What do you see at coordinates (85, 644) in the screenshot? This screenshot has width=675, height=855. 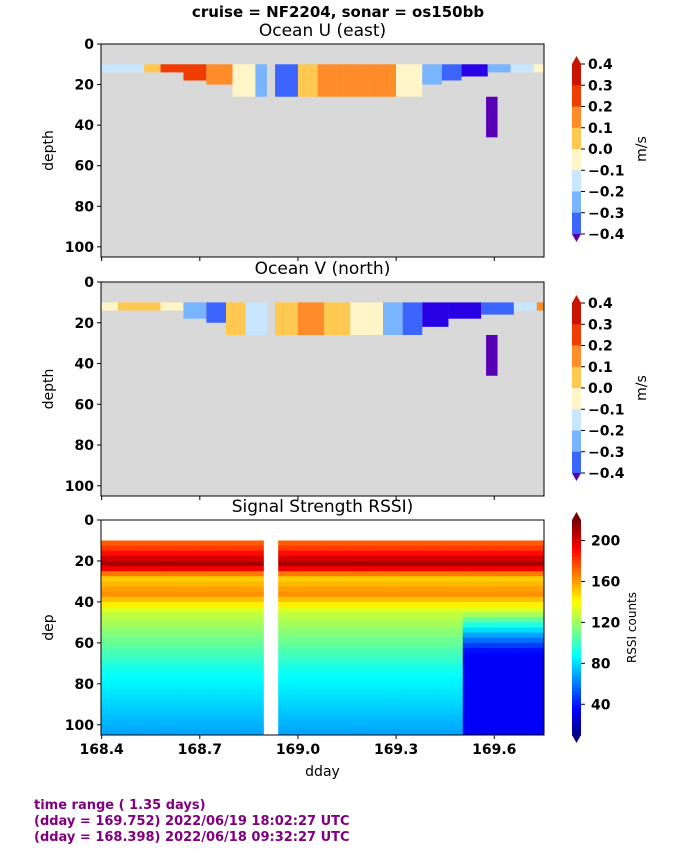 I see `y-tick-label: 60` at bounding box center [85, 644].